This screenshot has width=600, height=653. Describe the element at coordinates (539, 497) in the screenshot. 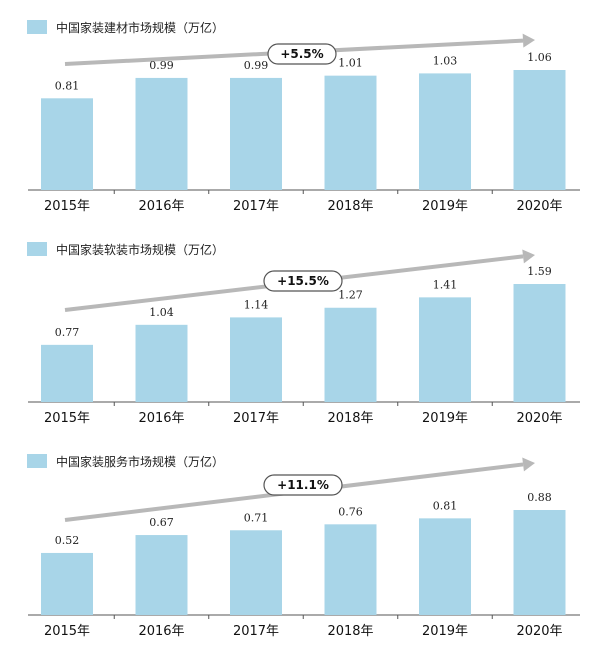

I see `bar-value-label: 0.88` at that location.